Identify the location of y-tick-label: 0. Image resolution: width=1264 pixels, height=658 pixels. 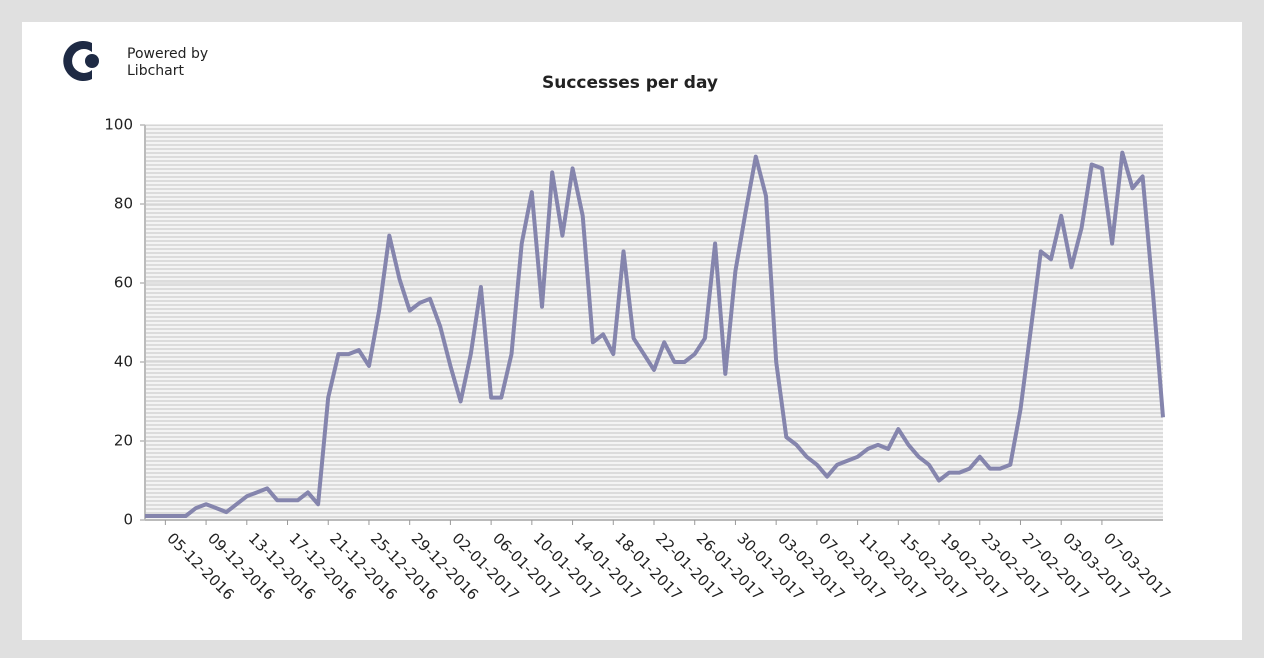
(128, 520).